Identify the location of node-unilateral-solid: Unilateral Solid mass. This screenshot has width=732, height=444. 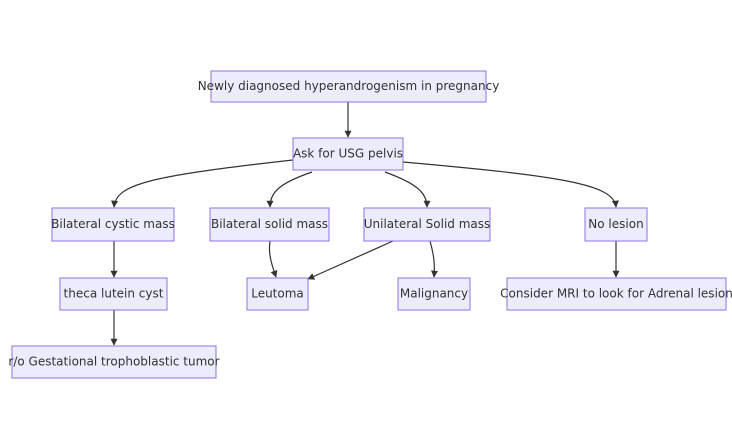
(427, 224).